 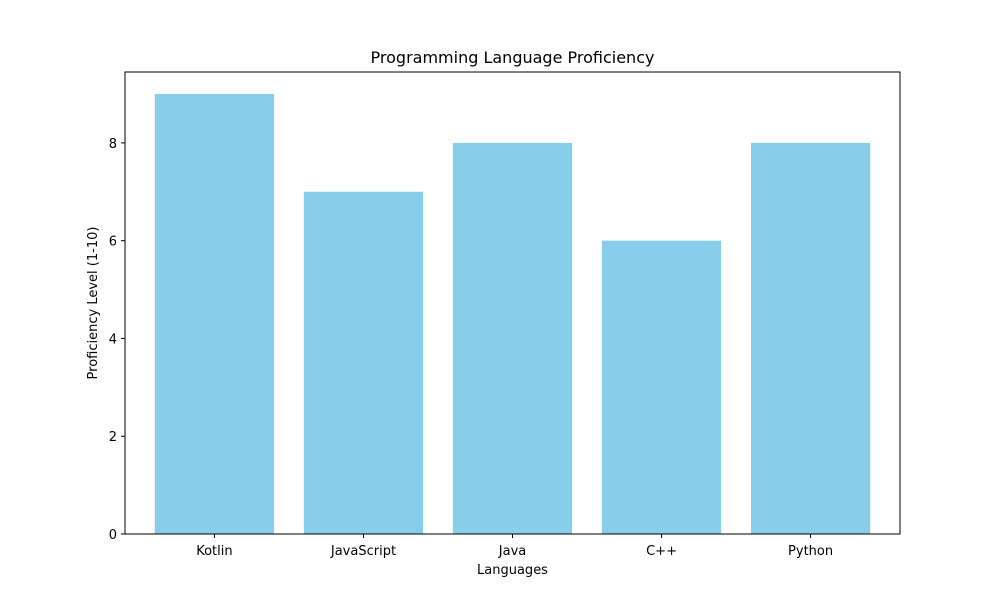 I want to click on y-tick-label: 2, so click(x=113, y=437).